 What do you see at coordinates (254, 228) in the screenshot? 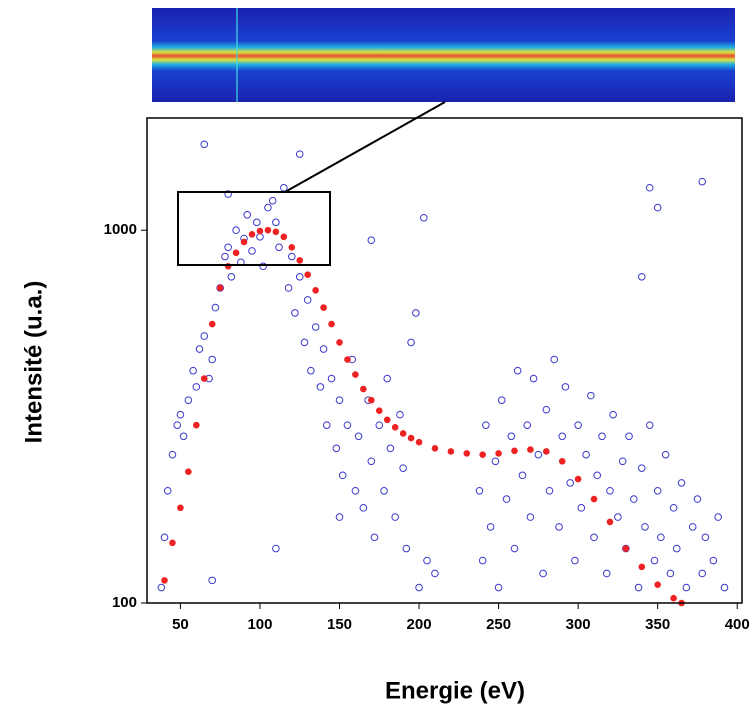
I see `zoom-box` at bounding box center [254, 228].